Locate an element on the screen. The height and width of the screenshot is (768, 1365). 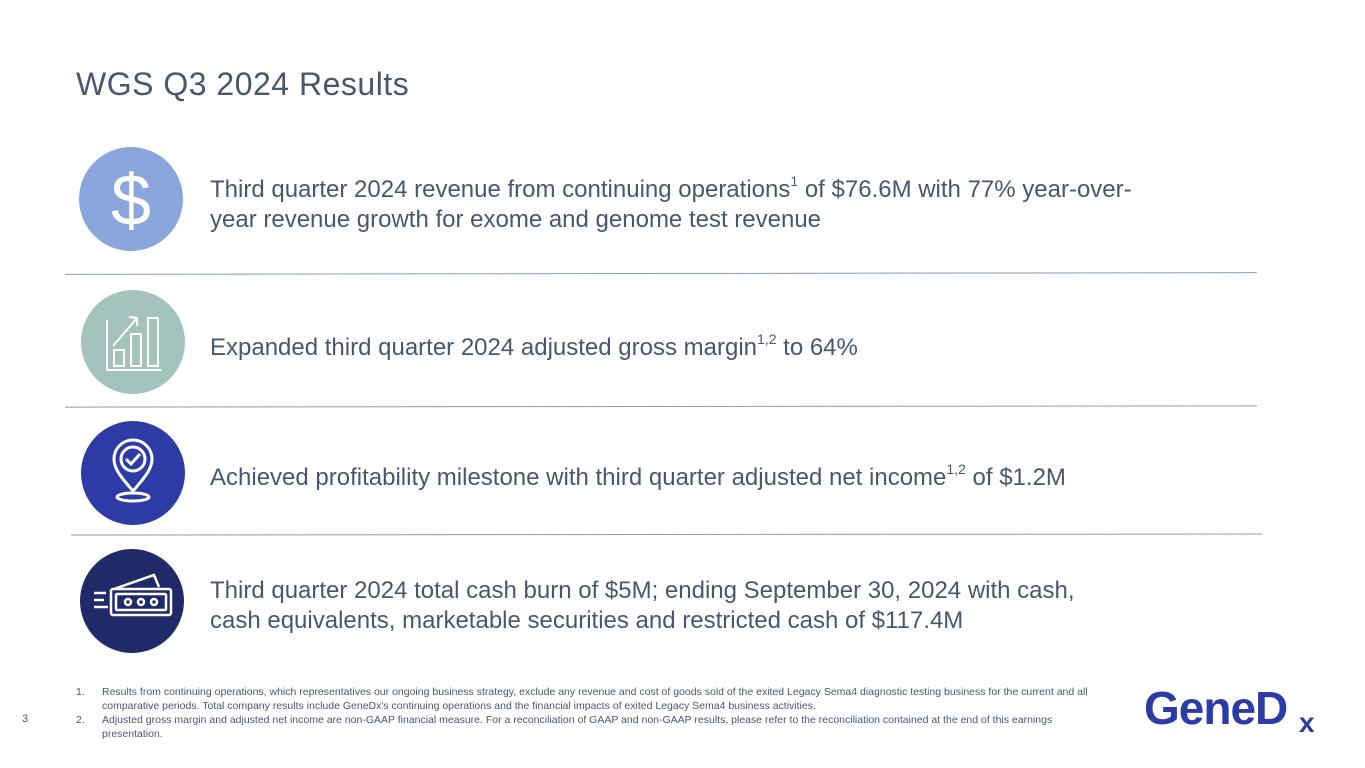
svg-text: GeneD is located at coordinates (1215, 709).